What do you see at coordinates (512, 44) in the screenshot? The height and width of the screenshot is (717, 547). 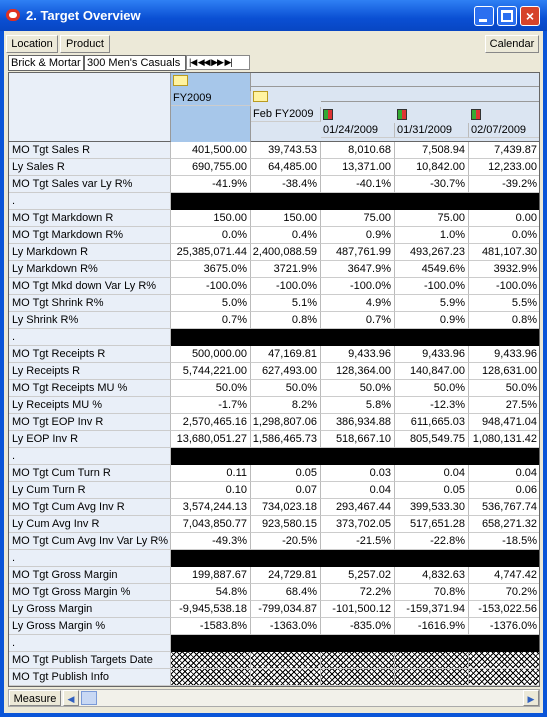 I see `calendar-button: Calendar` at bounding box center [512, 44].